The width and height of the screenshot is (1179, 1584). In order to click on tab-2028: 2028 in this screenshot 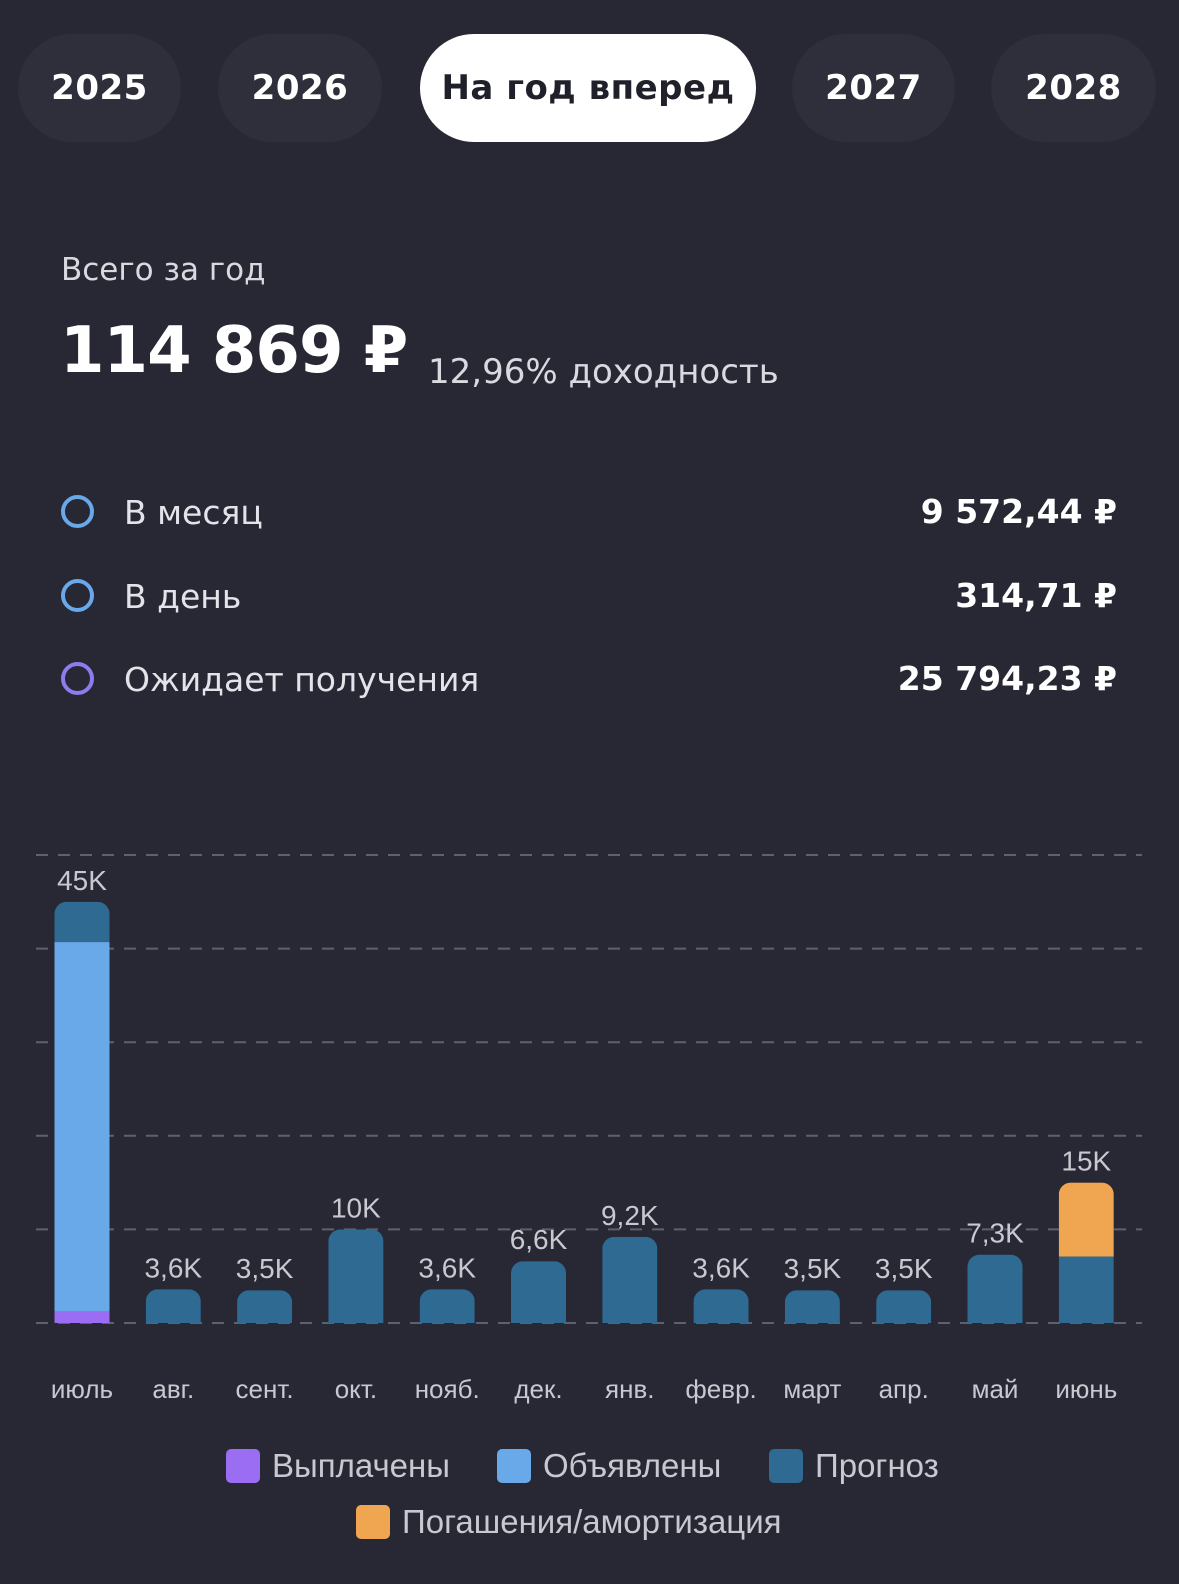, I will do `click(1073, 88)`.